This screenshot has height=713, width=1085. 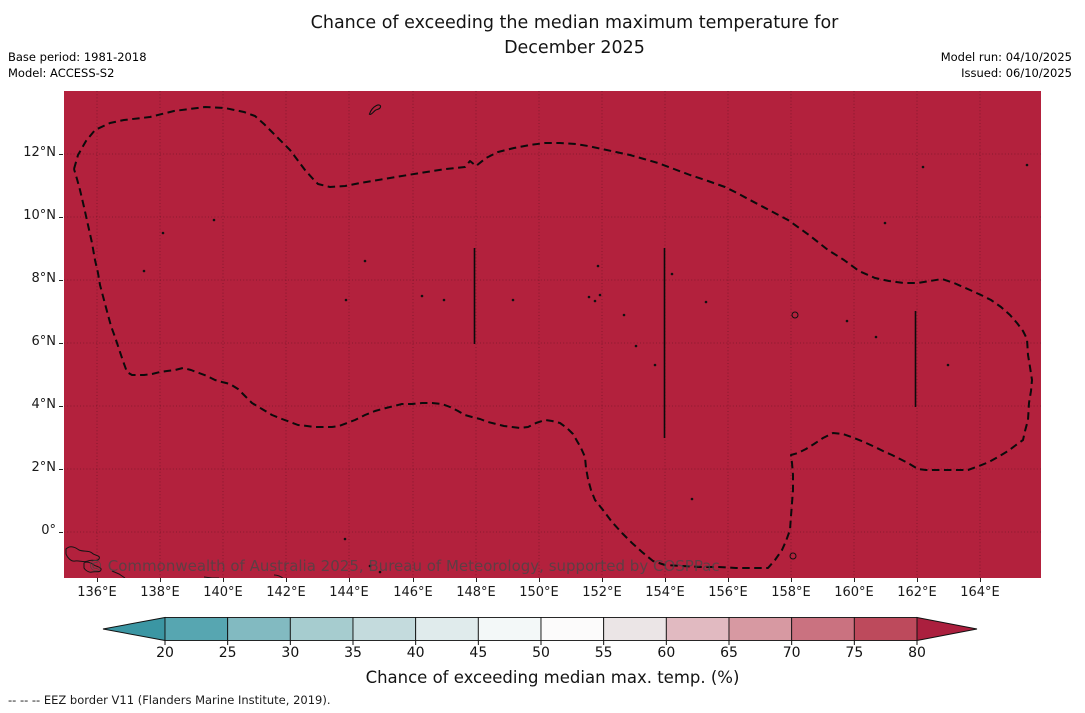 I want to click on issued-label: Issued: 06/10/2025, so click(x=1016, y=73).